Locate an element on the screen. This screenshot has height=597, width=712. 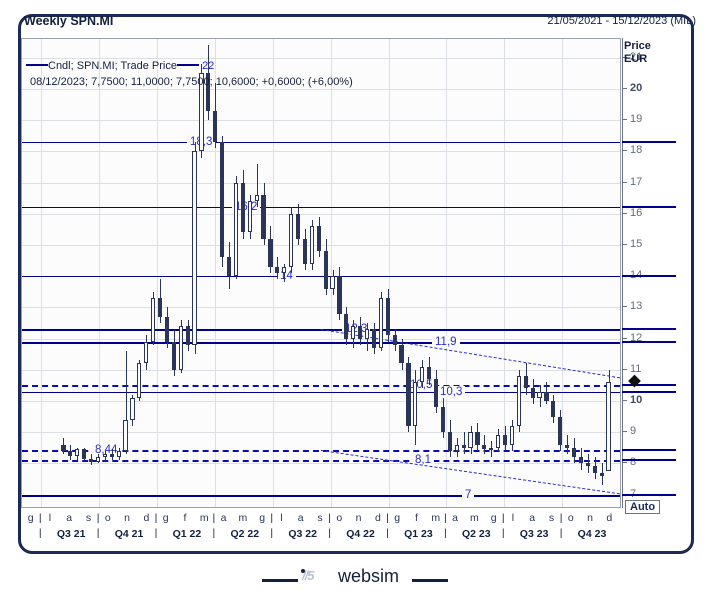
time-axis-quarter-tick: | is located at coordinates (561, 533).